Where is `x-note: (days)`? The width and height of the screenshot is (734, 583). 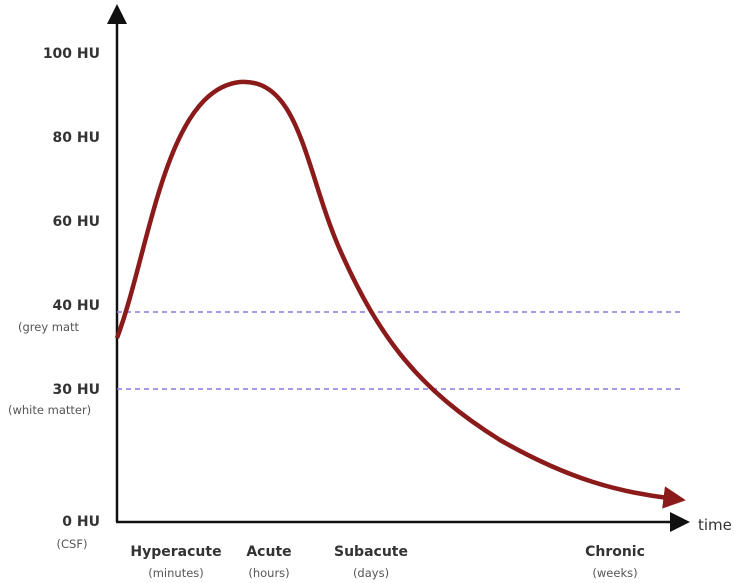 x-note: (days) is located at coordinates (371, 573).